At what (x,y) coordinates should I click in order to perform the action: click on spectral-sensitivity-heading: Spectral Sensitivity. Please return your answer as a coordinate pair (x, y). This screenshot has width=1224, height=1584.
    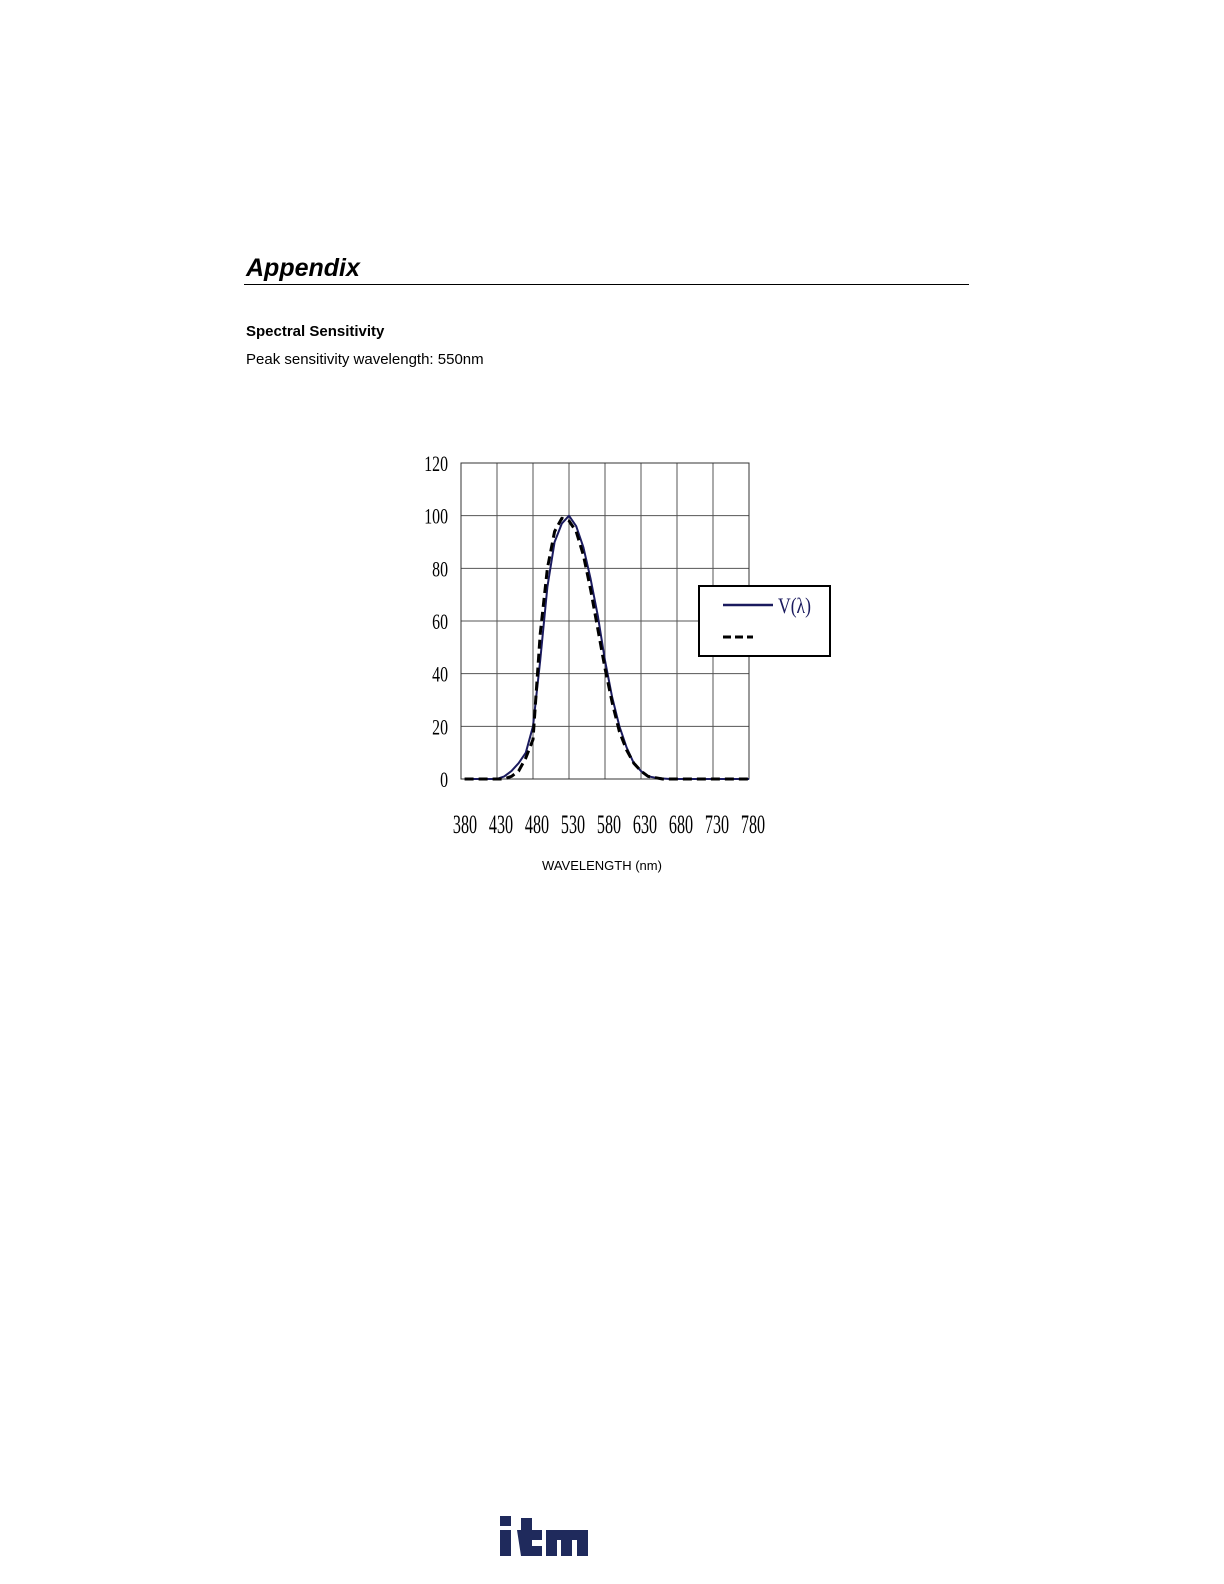
    Looking at the image, I should click on (315, 332).